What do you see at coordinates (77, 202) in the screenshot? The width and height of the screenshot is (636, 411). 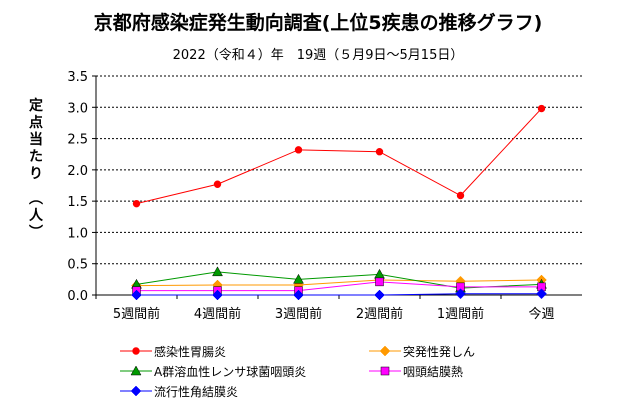 I see `y-tick-label: 1.5` at bounding box center [77, 202].